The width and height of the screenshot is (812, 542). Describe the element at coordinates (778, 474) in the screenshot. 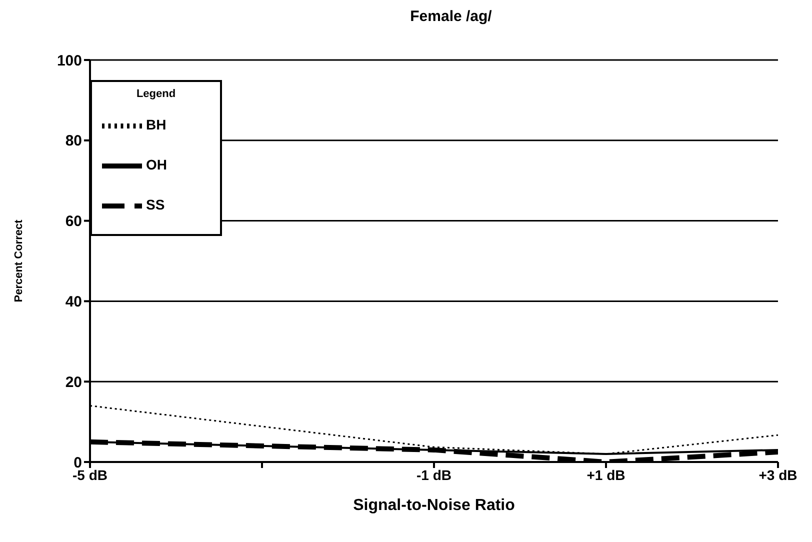

I see `x-tick-label: +3 dB` at that location.